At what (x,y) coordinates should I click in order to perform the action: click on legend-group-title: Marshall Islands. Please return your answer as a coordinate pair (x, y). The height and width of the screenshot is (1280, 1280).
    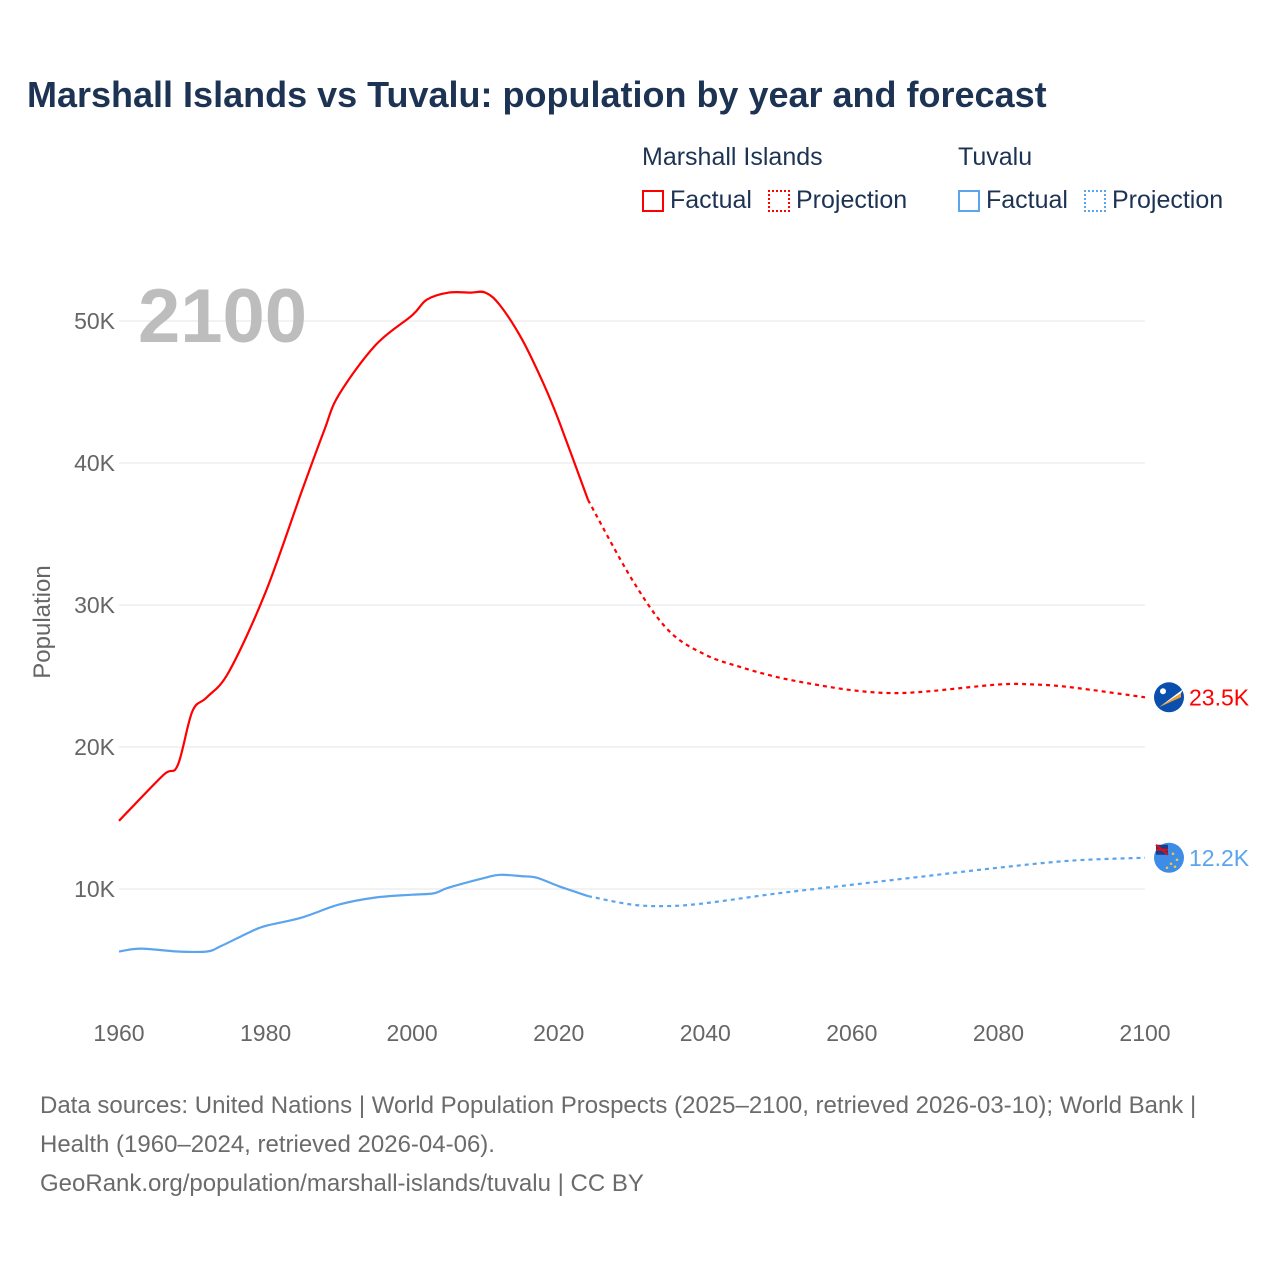
    Looking at the image, I should click on (732, 157).